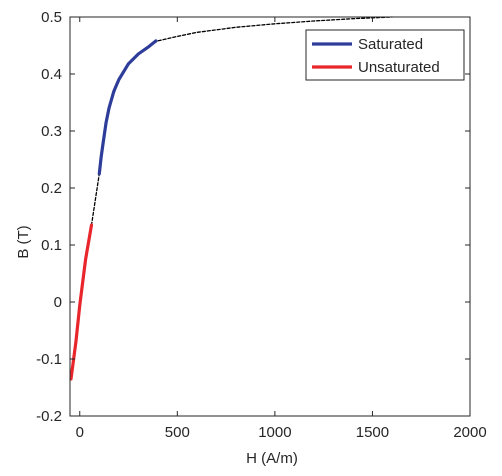  I want to click on y-axis-label: B (T), so click(23, 241).